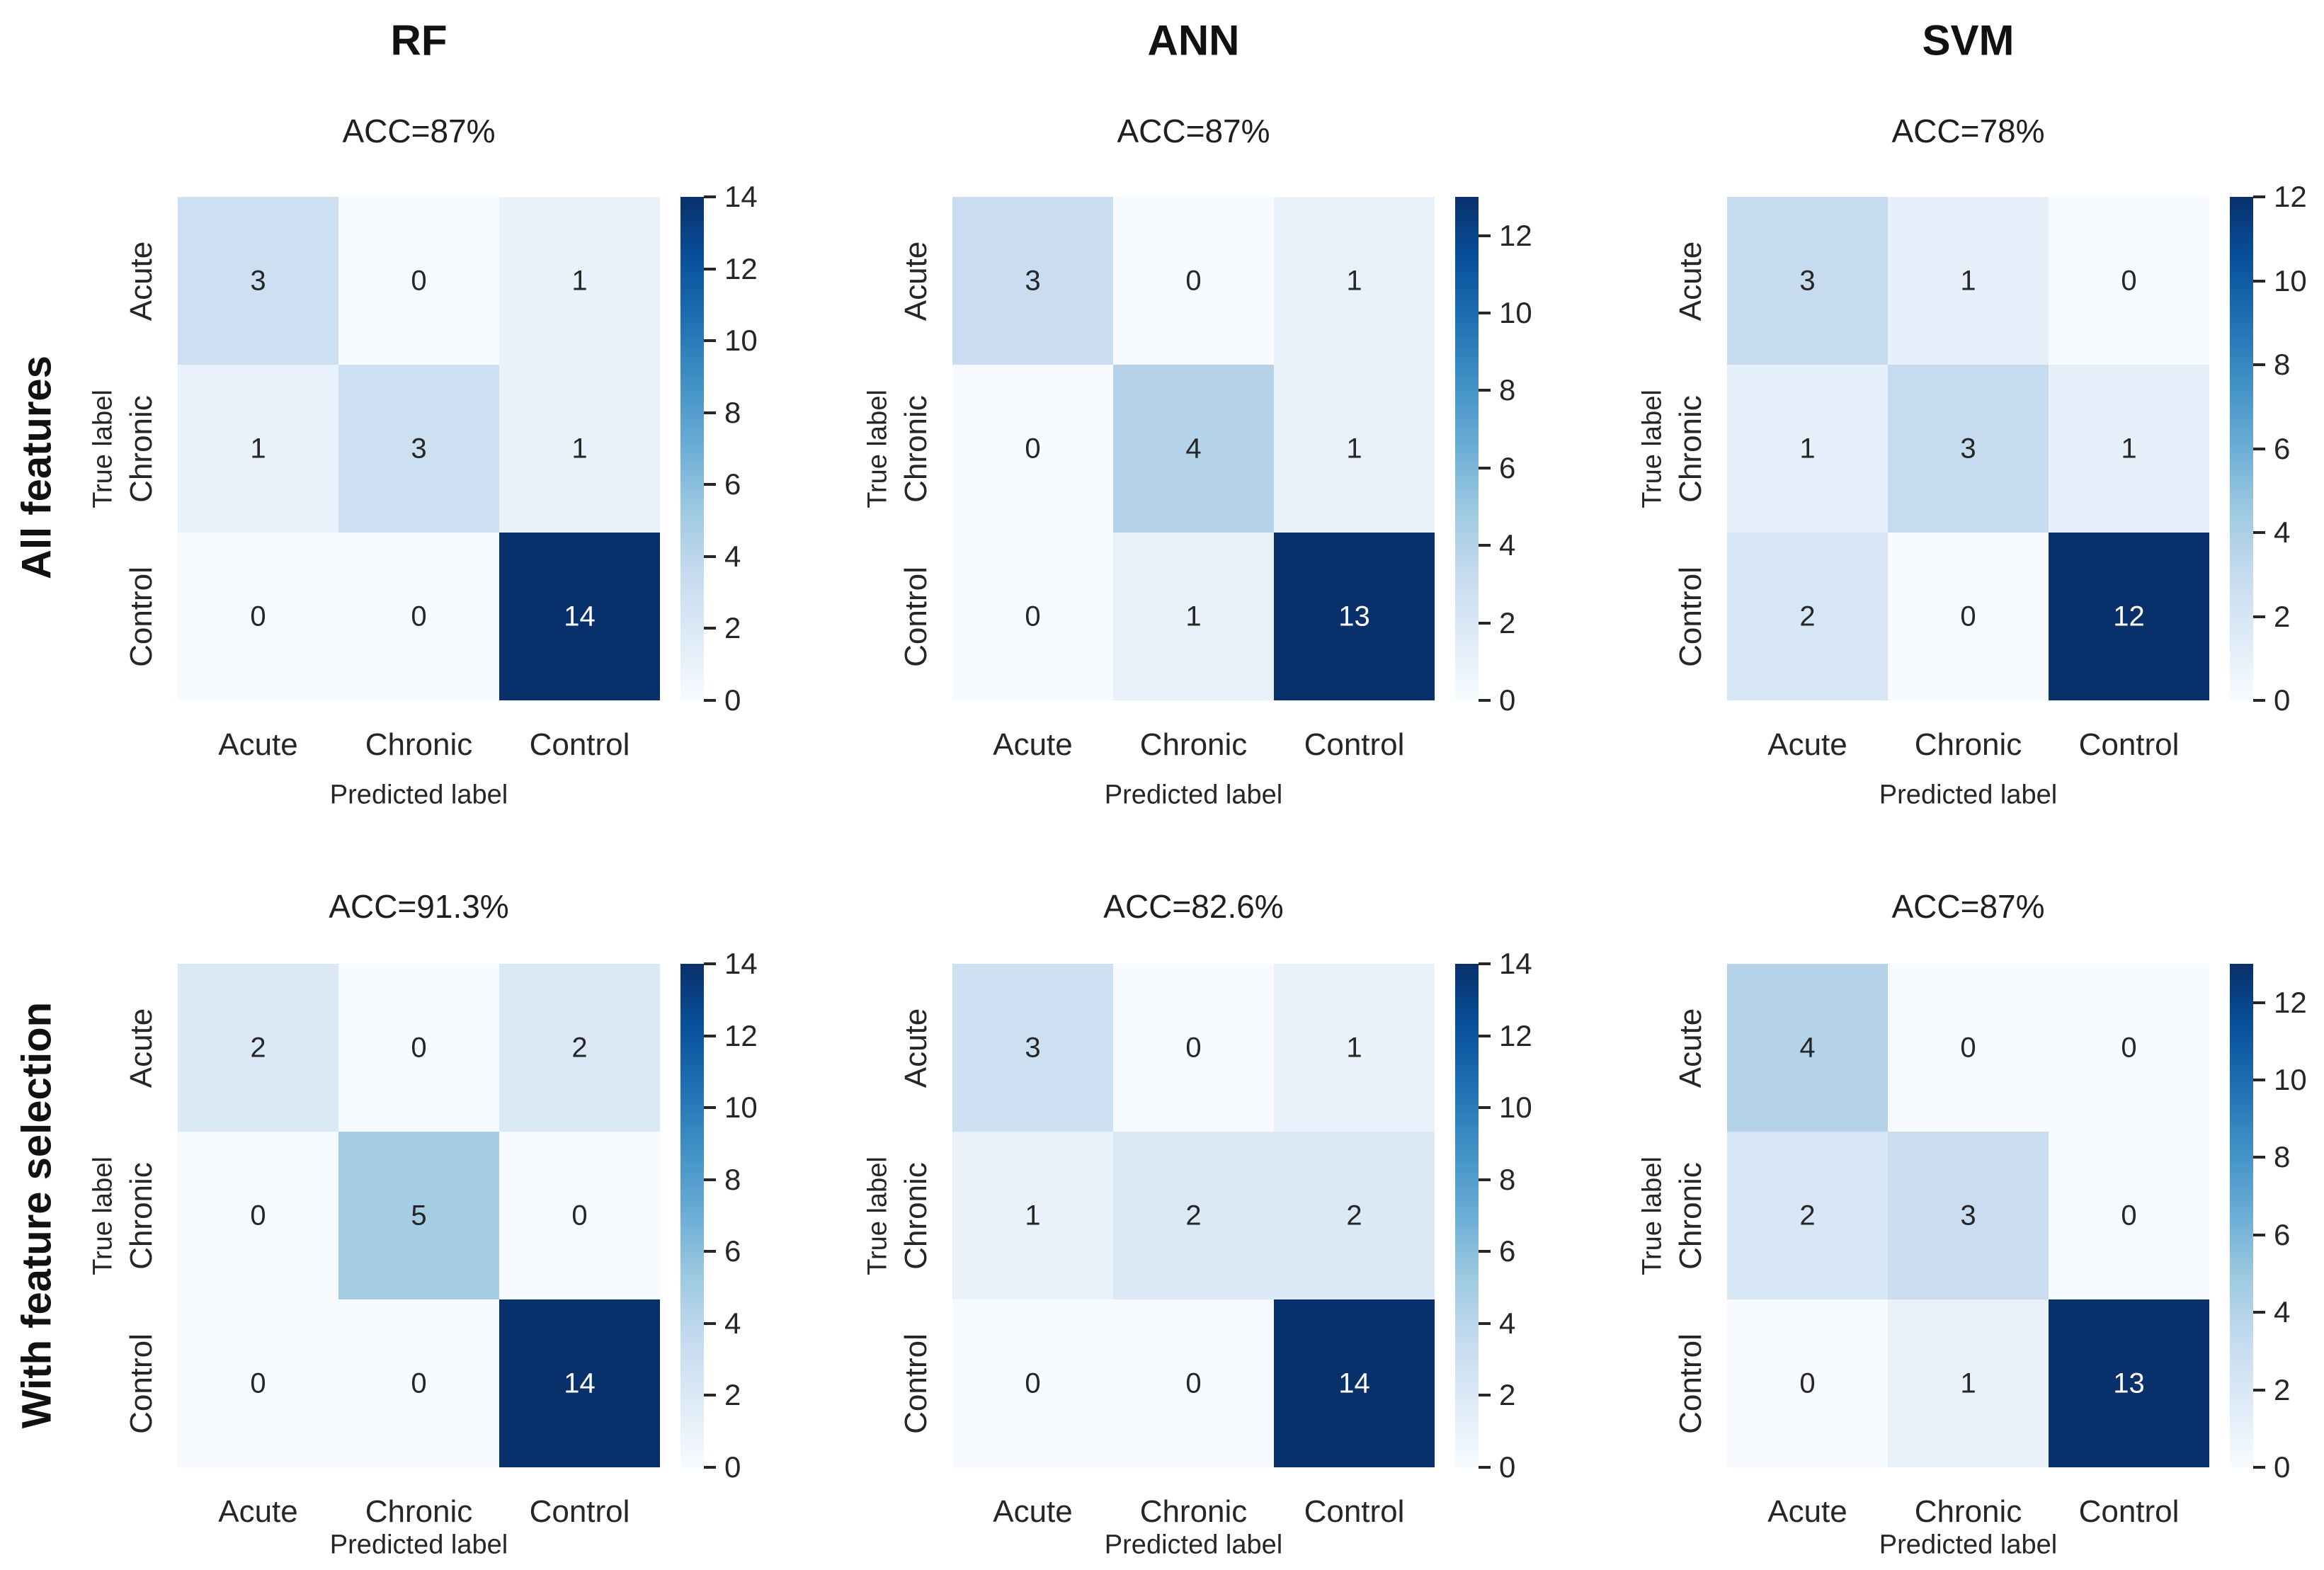  I want to click on heatmap-cell-acute-control: 0, so click(2129, 281).